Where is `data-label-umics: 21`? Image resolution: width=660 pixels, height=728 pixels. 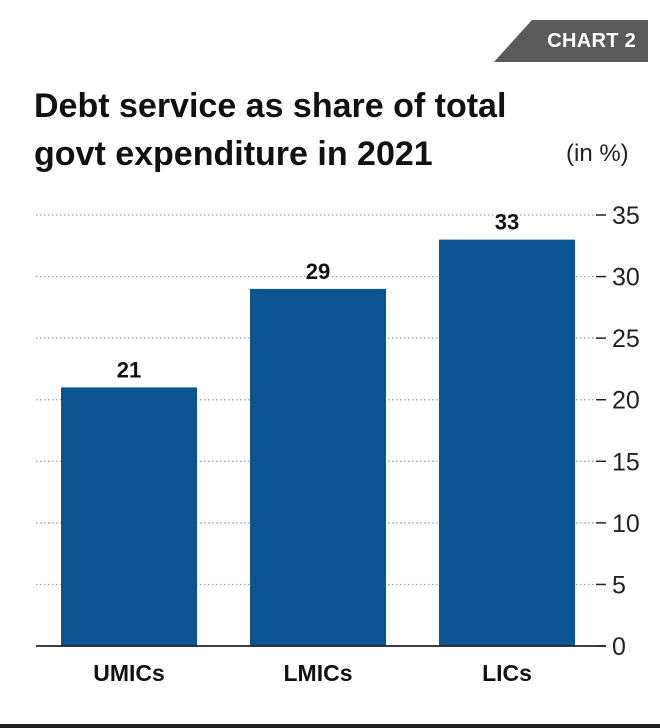 data-label-umics: 21 is located at coordinates (129, 369).